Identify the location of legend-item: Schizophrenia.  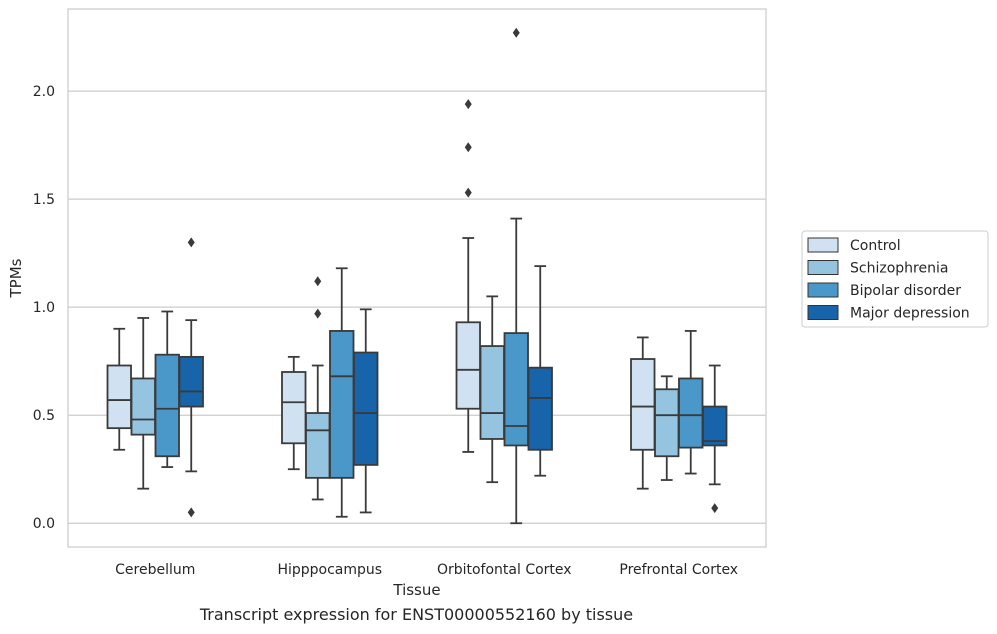
(877, 268).